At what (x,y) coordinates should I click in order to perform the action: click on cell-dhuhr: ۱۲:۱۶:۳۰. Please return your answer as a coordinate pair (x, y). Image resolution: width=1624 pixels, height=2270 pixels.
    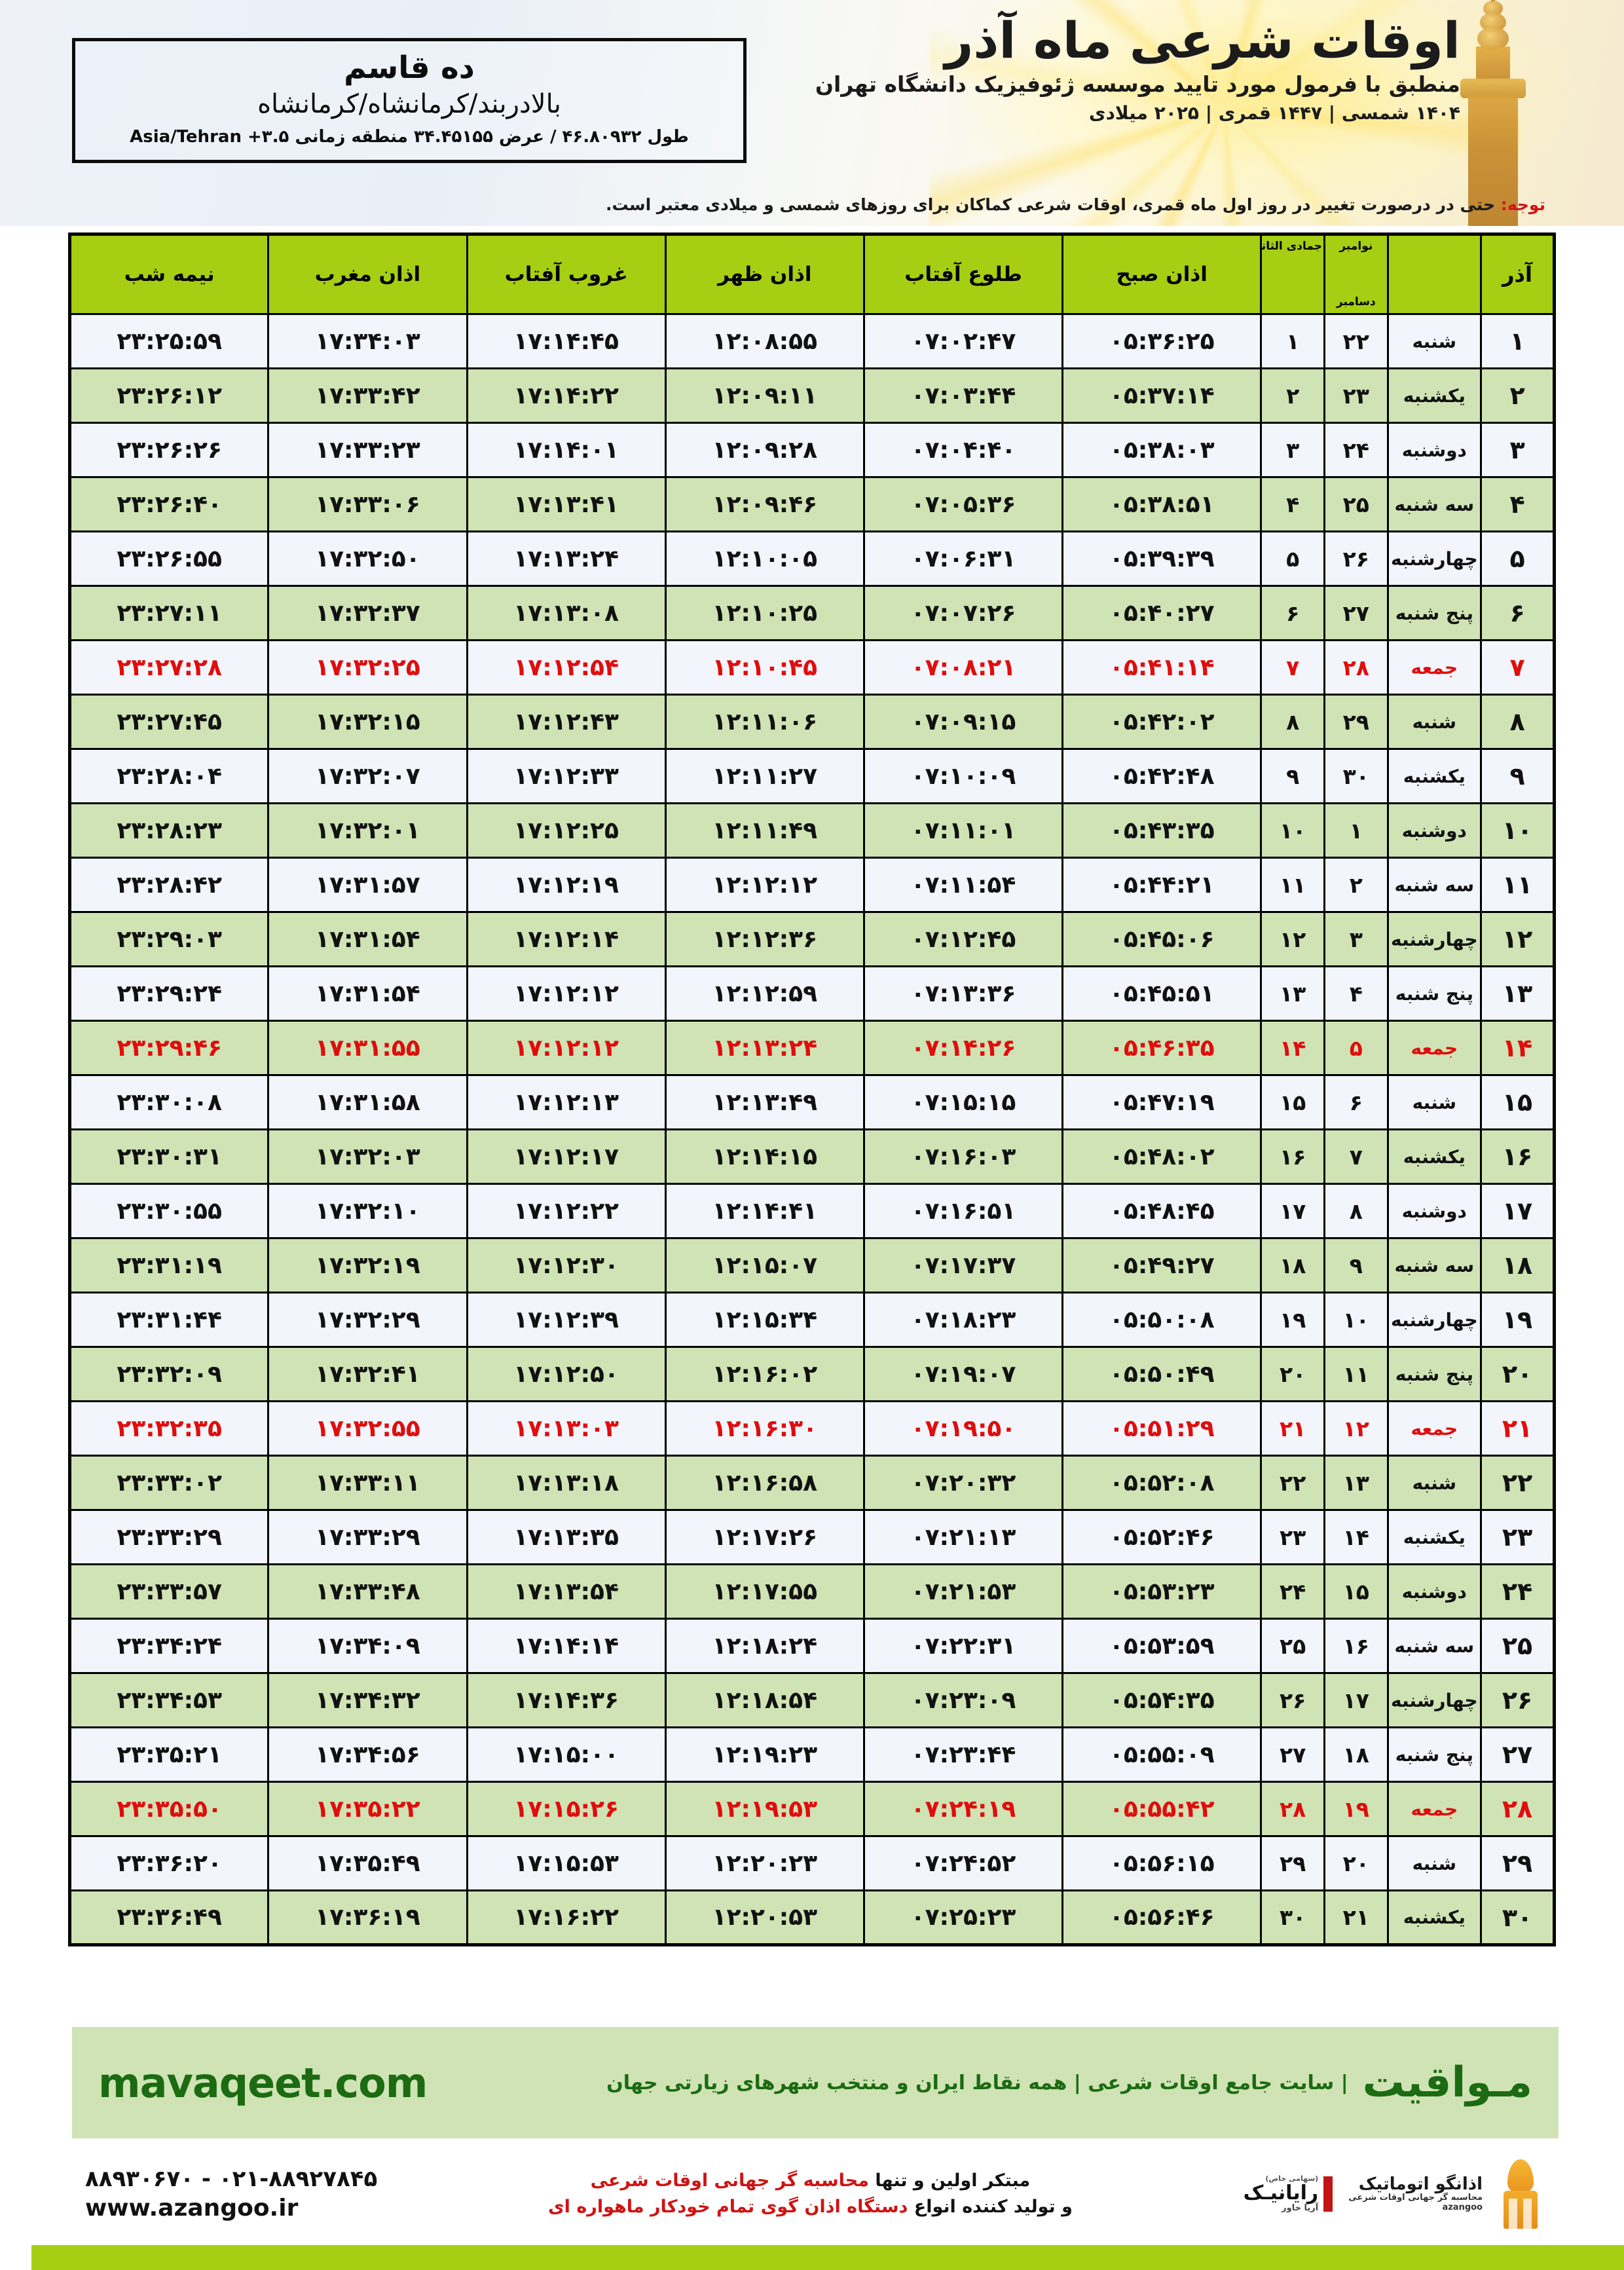
    Looking at the image, I should click on (764, 1428).